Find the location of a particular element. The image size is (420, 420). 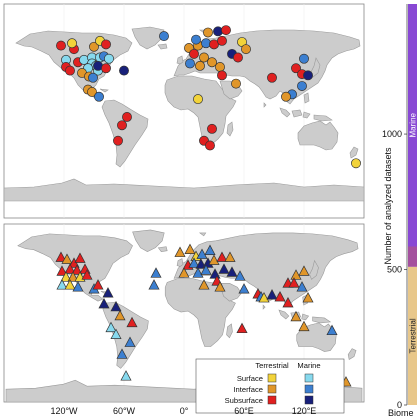

count-axis-ticks: 0 500 1000 is located at coordinates (394, 269).